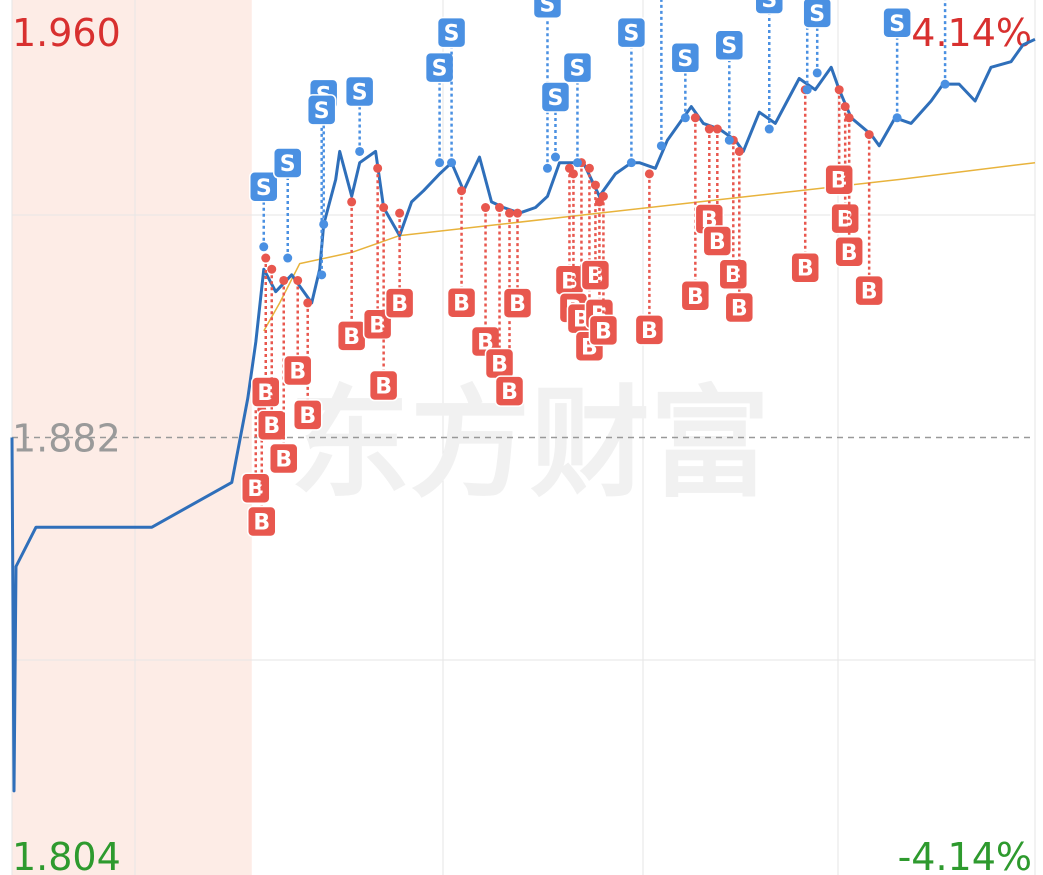 The image size is (1043, 875). What do you see at coordinates (530, 444) in the screenshot?
I see `watermark: 东方财富` at bounding box center [530, 444].